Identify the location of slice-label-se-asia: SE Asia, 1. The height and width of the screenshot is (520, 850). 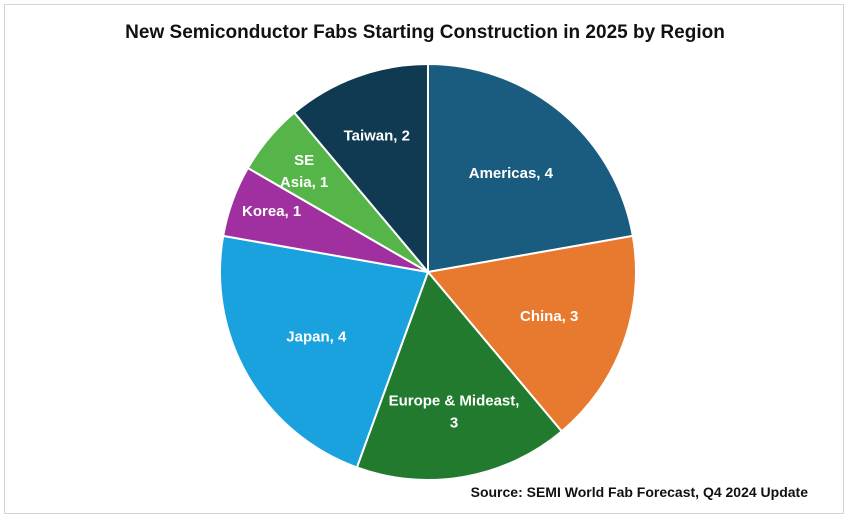
(304, 171).